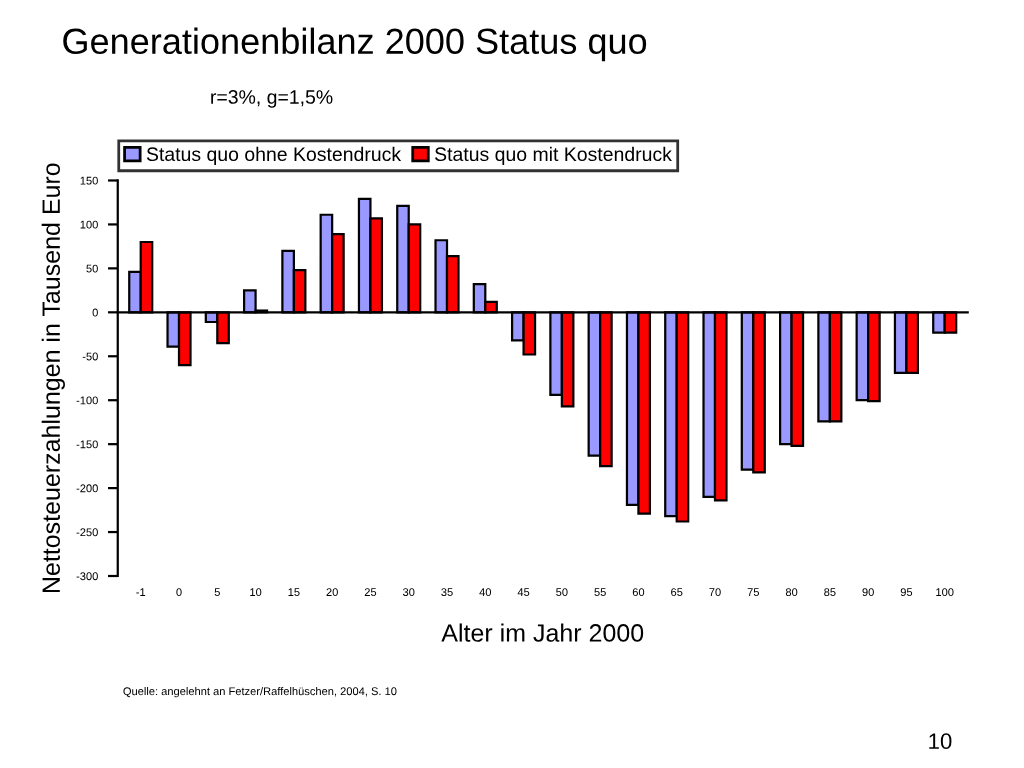  What do you see at coordinates (355, 44) in the screenshot?
I see `chart-title: Generationenbilanz 2000 Status quo` at bounding box center [355, 44].